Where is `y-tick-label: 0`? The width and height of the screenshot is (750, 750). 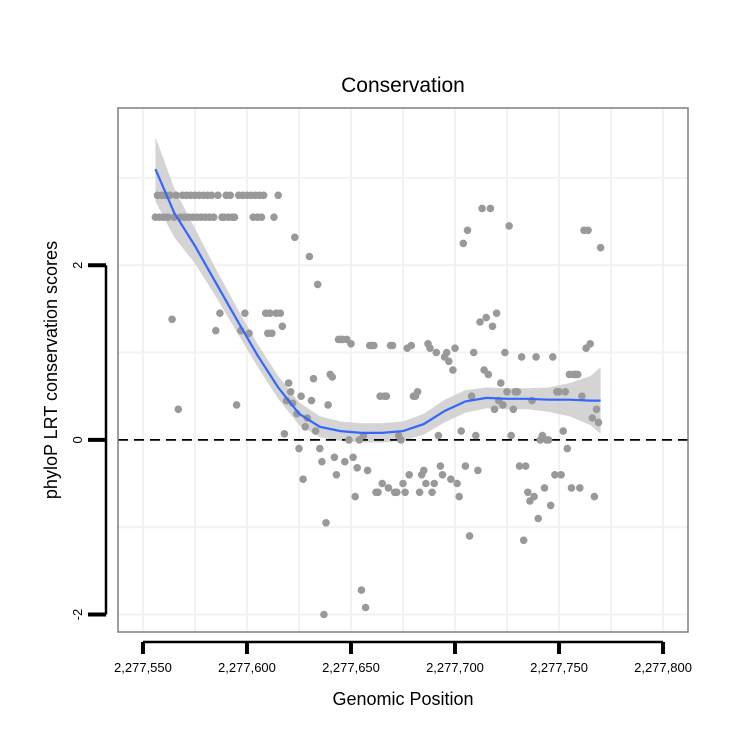 y-tick-label: 0 is located at coordinates (77, 439).